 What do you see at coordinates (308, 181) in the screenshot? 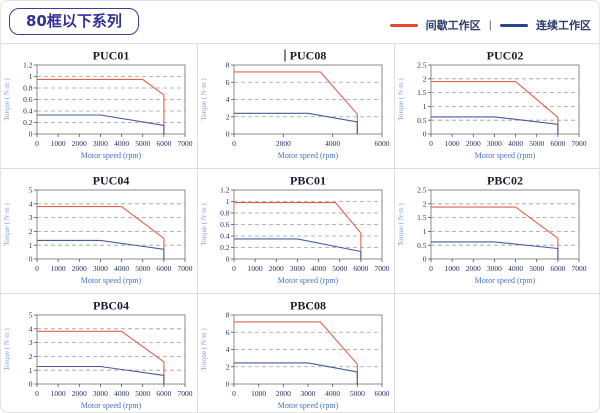
I see `chart-title: PBC01` at bounding box center [308, 181].